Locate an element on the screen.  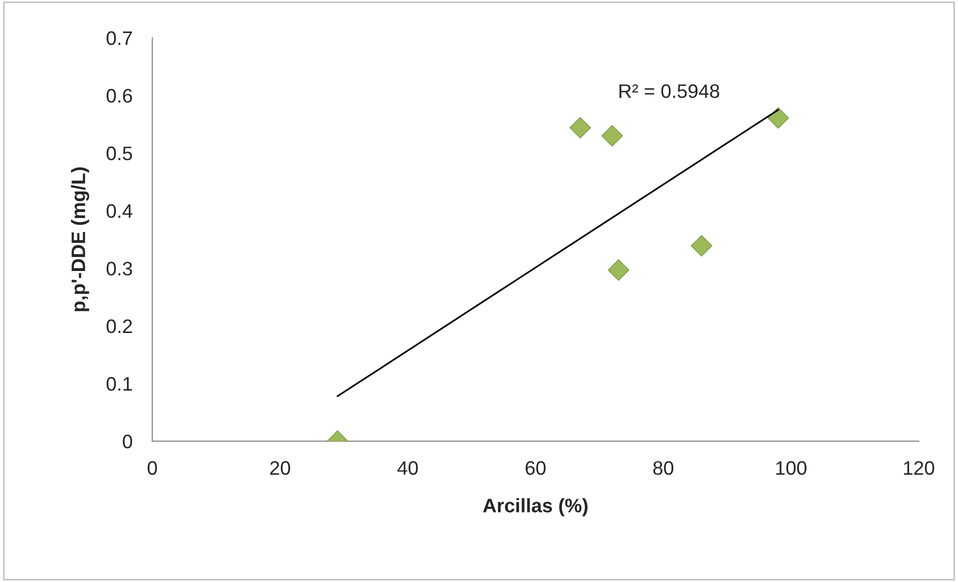
x-tick-label: 60 is located at coordinates (536, 468).